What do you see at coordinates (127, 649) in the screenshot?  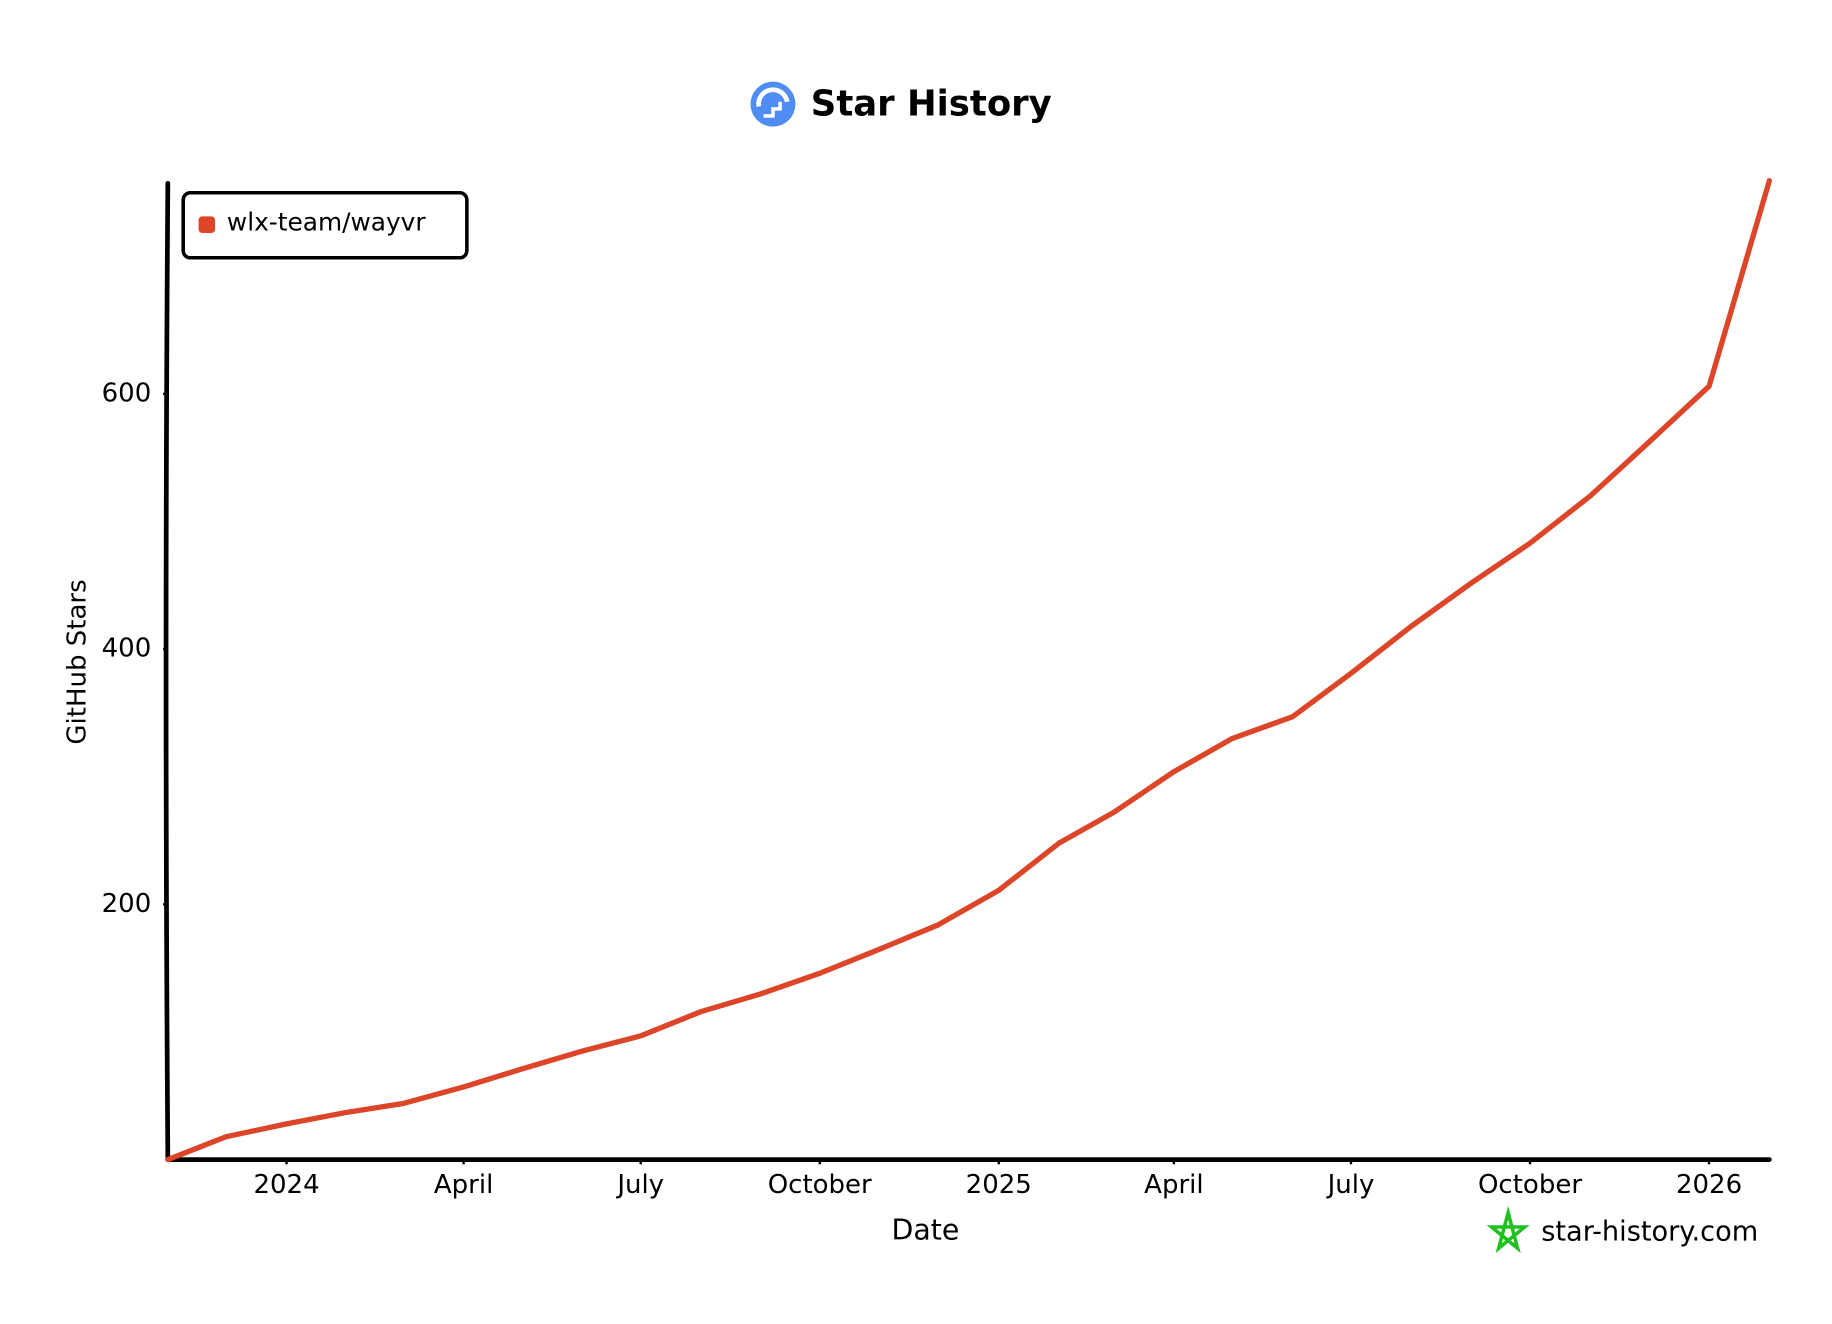 I see `y-tick-label: 400` at bounding box center [127, 649].